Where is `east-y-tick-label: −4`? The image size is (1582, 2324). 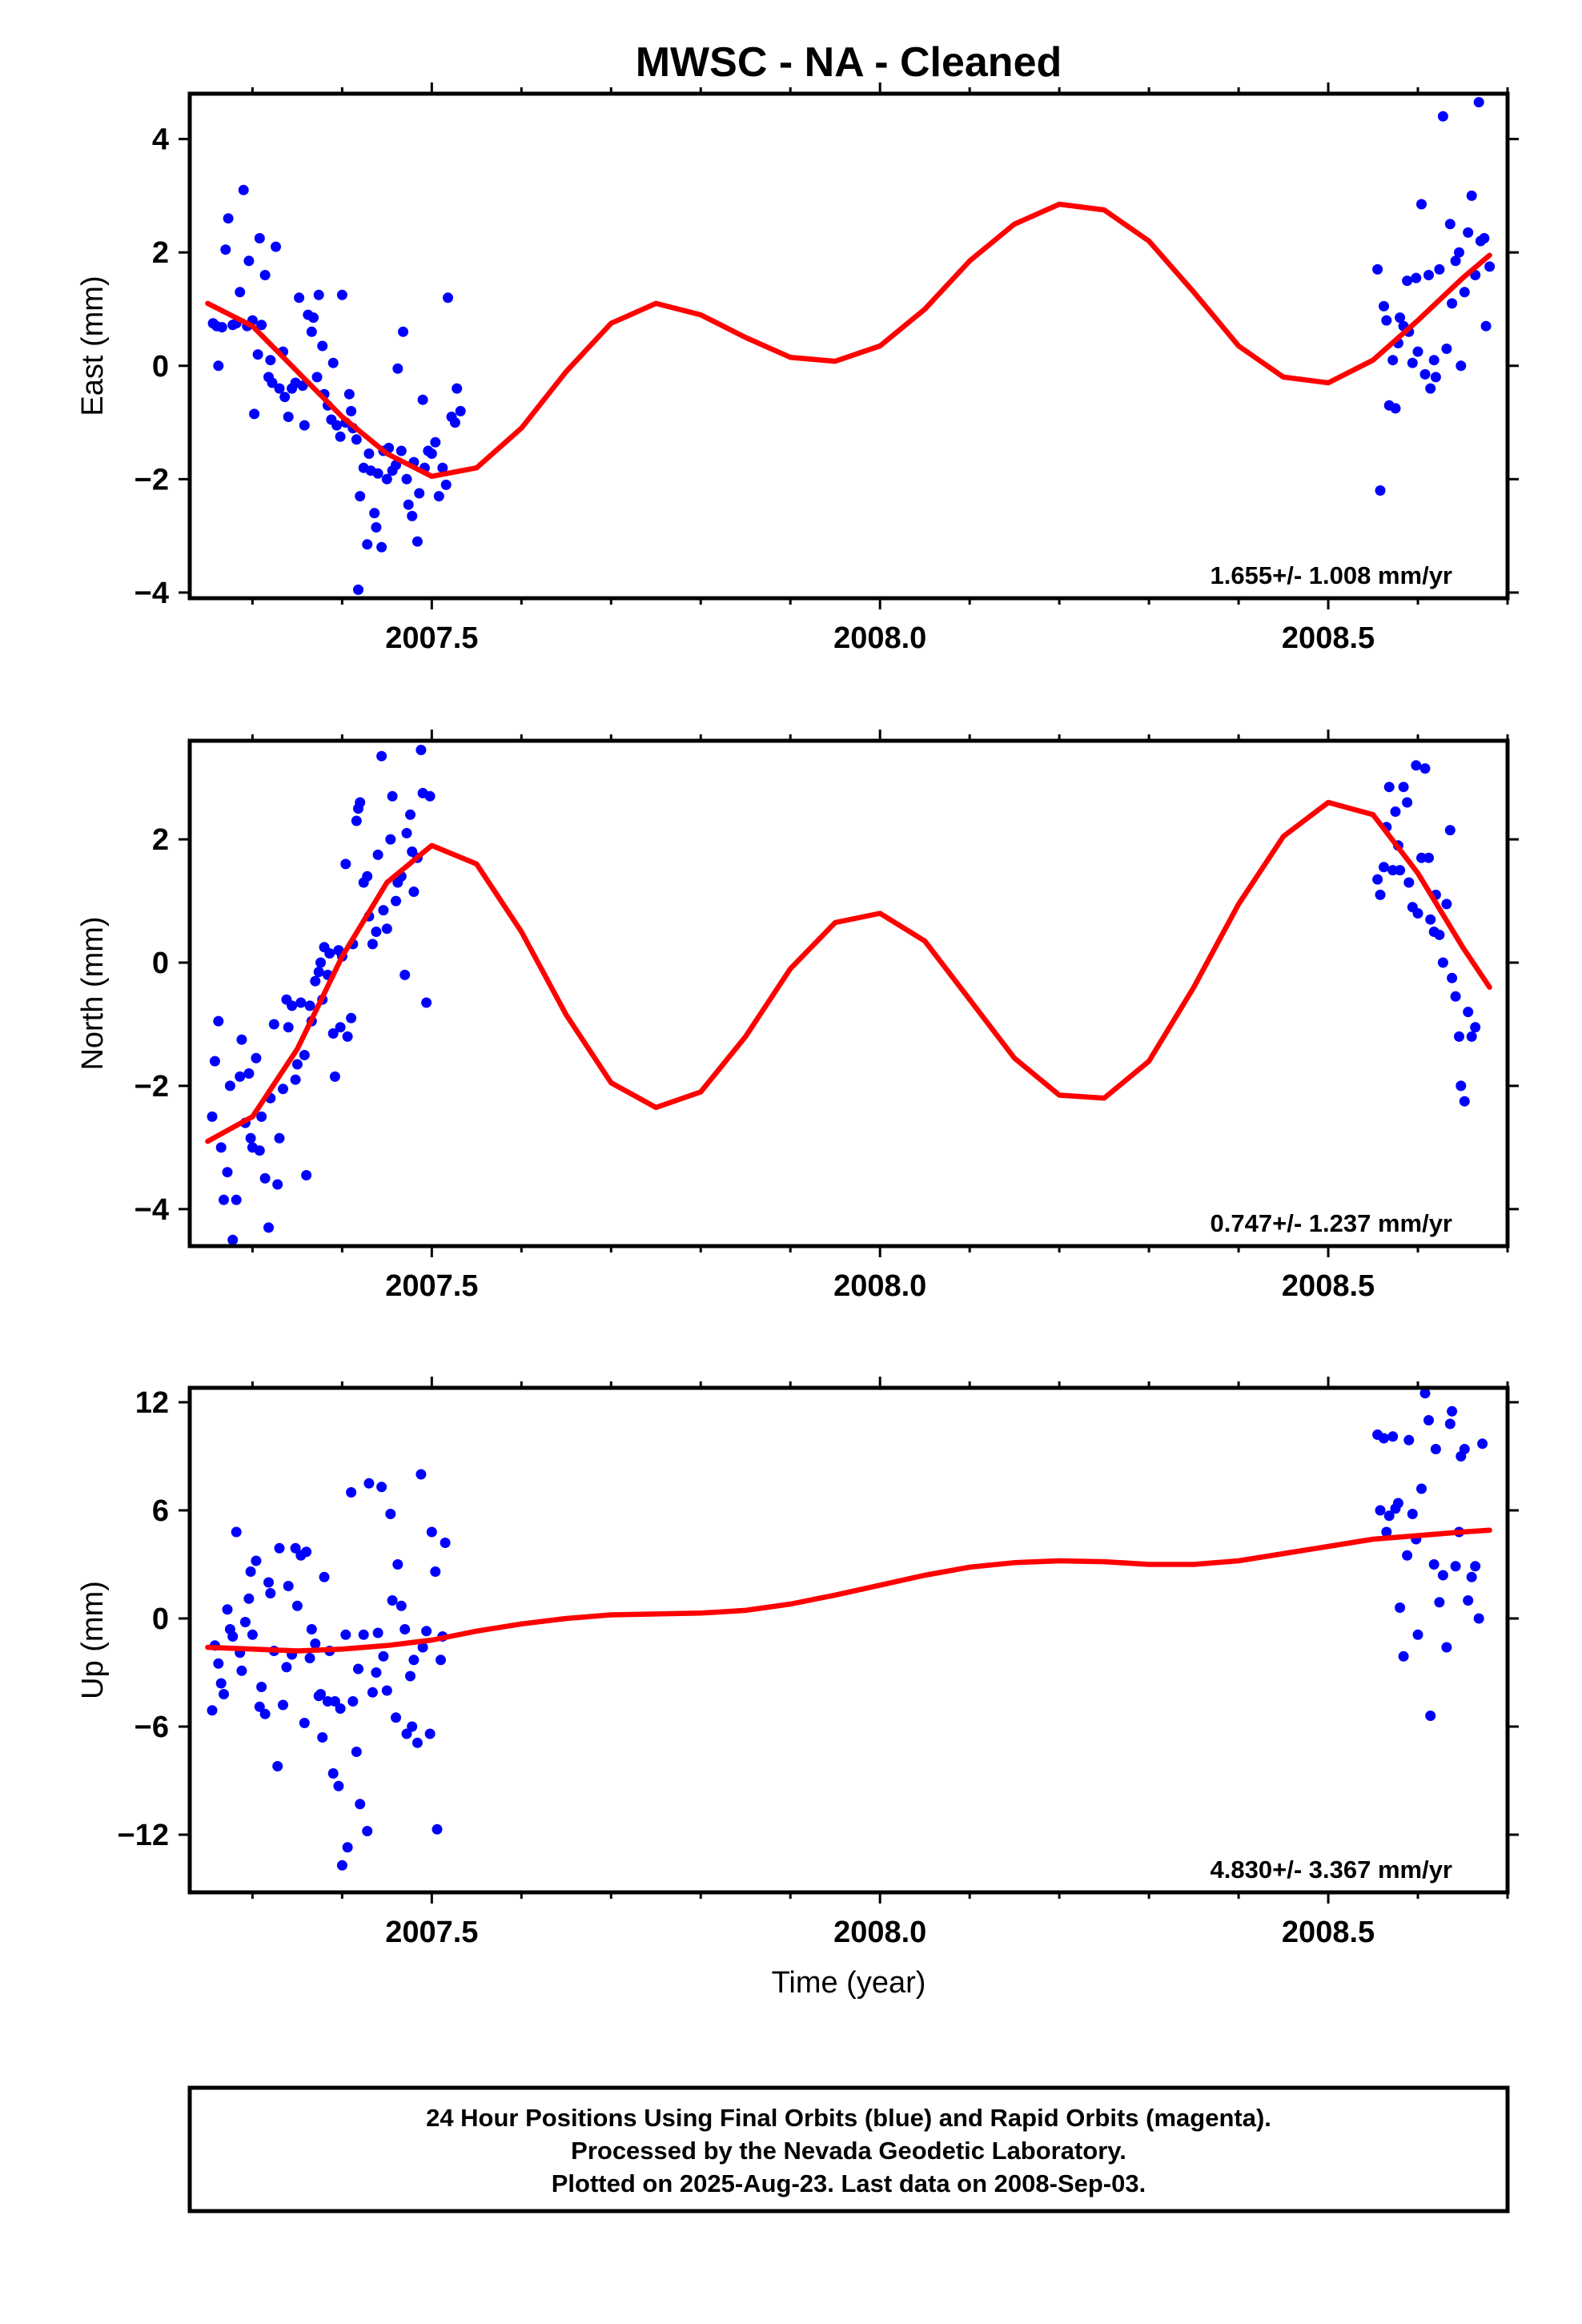
east-y-tick-label: −4 is located at coordinates (152, 593).